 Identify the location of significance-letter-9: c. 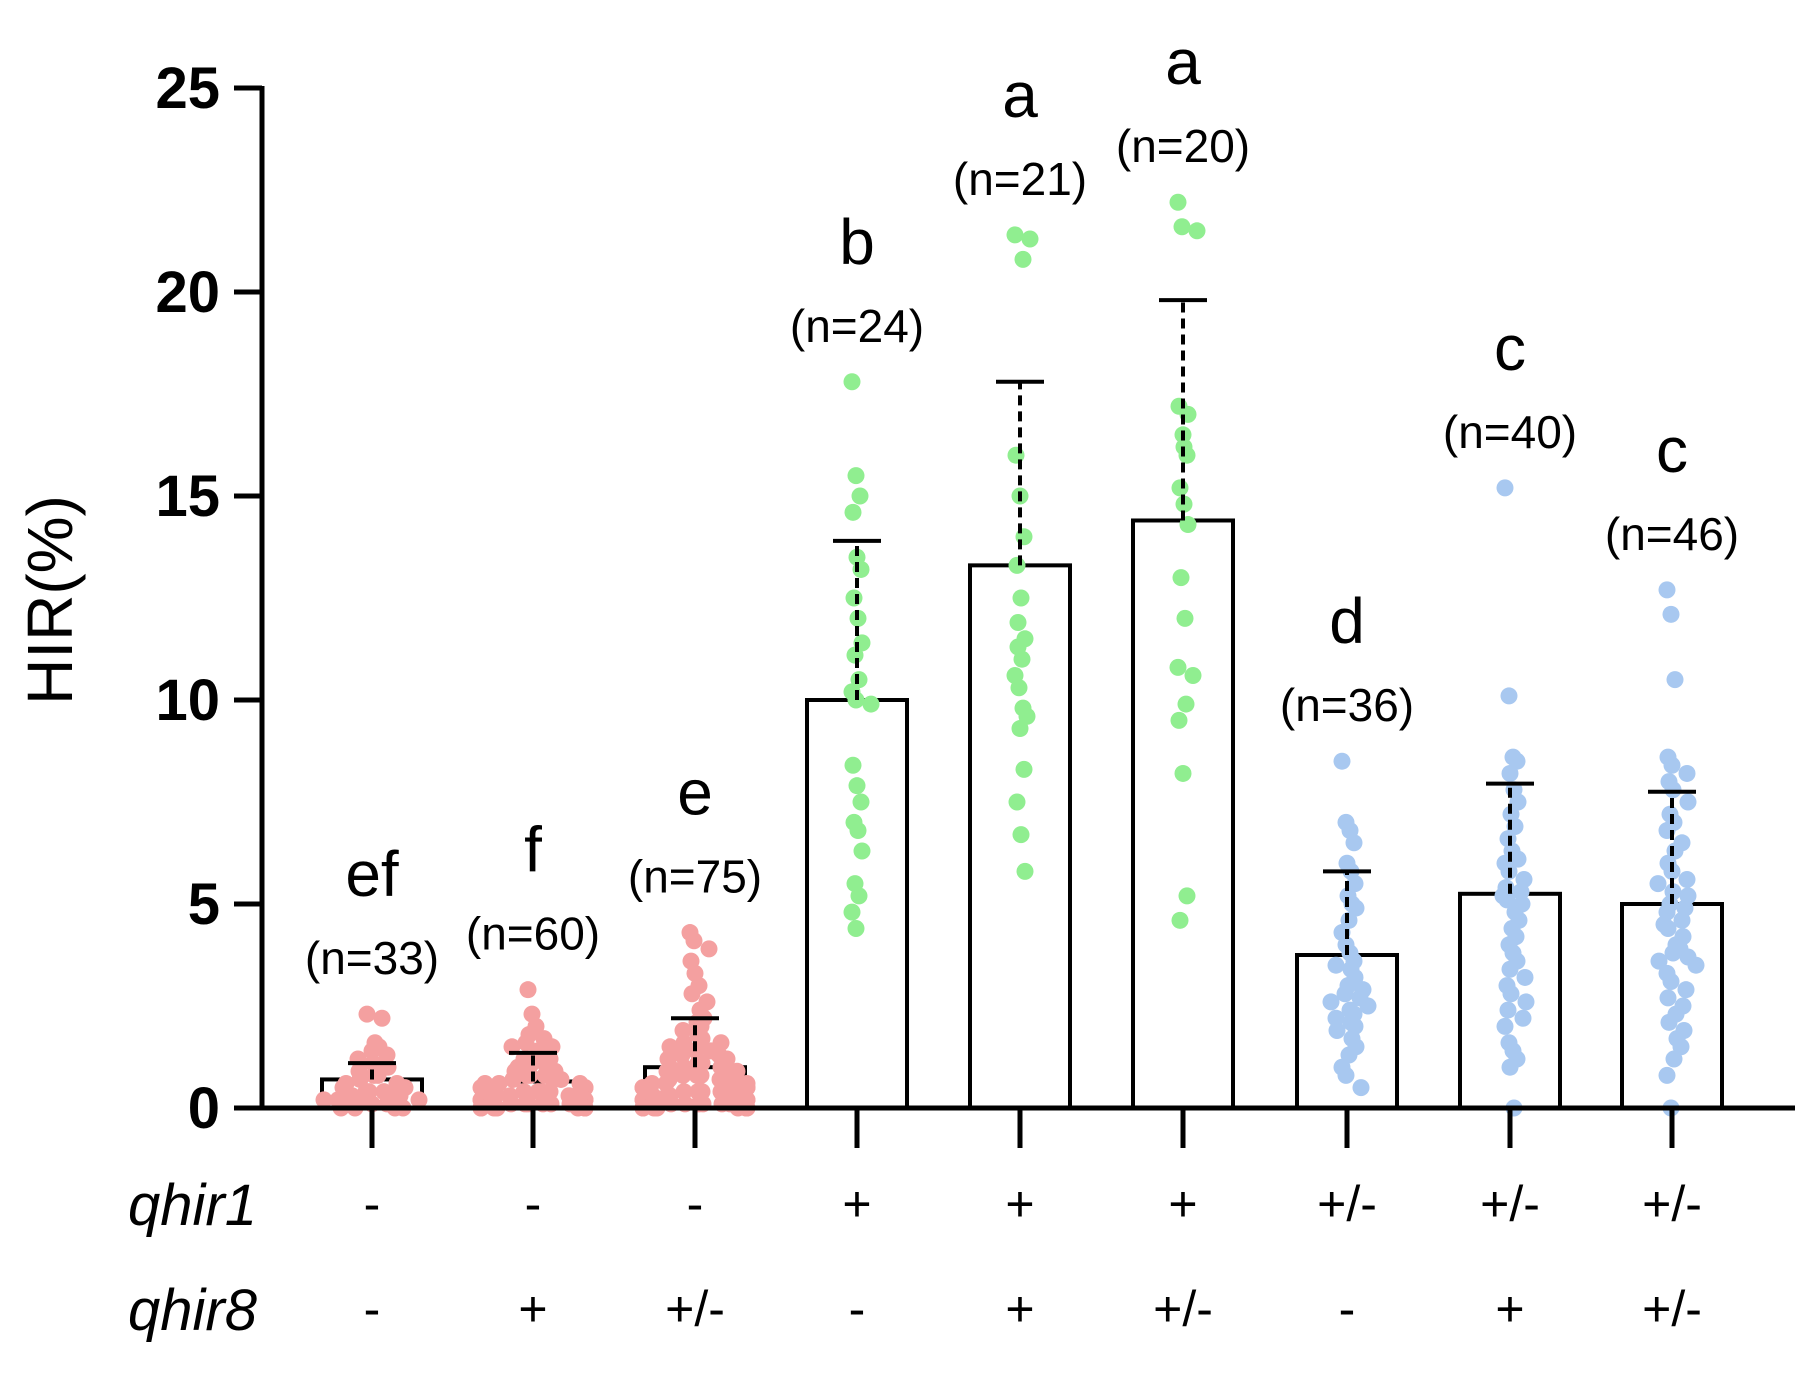
(1672, 450).